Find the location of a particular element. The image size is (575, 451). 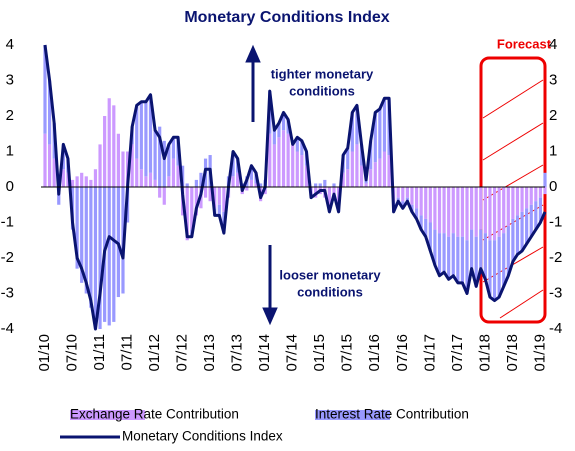

chart-title: Monetary Conditions Index is located at coordinates (286, 17).